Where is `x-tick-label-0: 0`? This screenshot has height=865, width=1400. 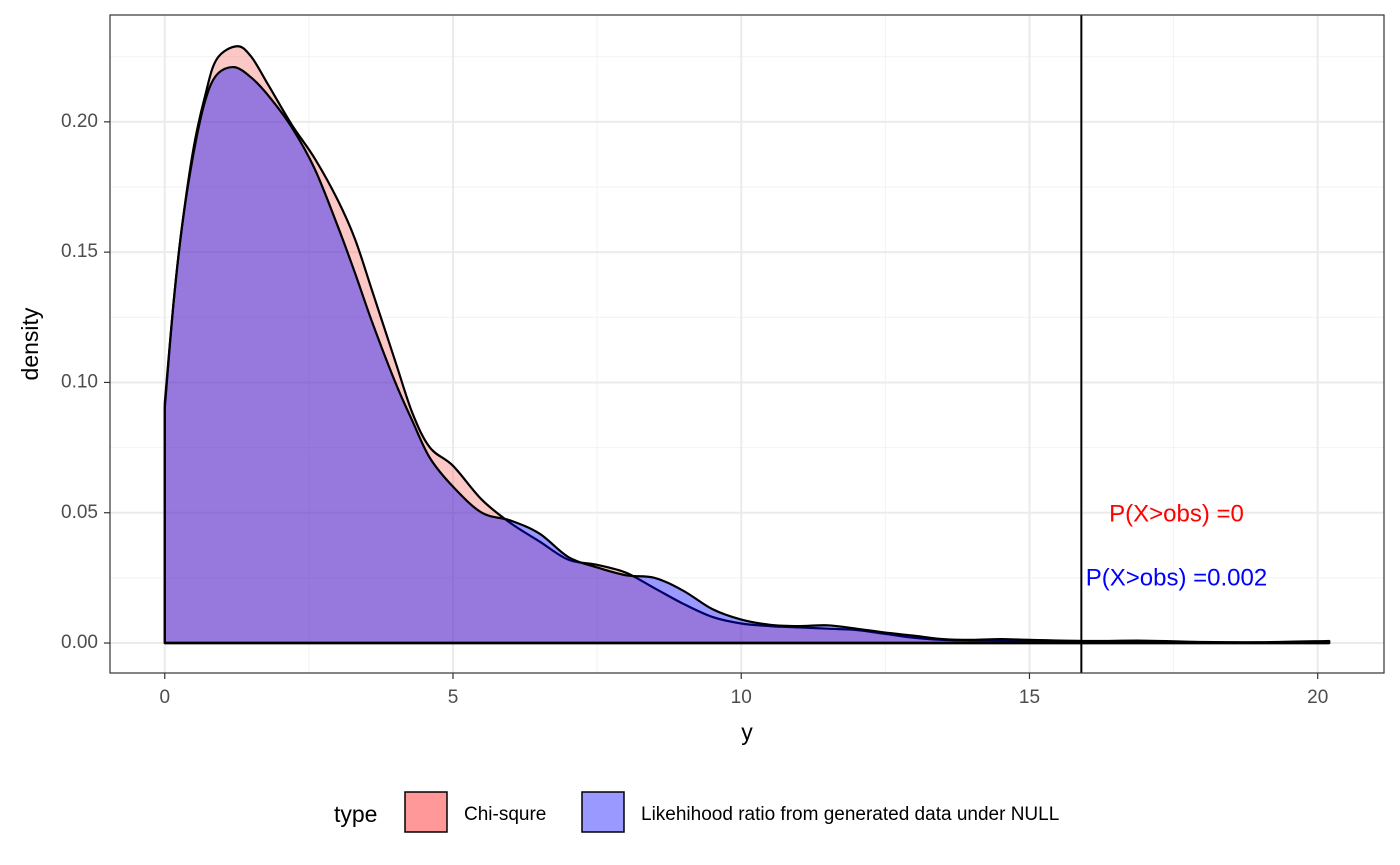
x-tick-label-0: 0 is located at coordinates (164, 697).